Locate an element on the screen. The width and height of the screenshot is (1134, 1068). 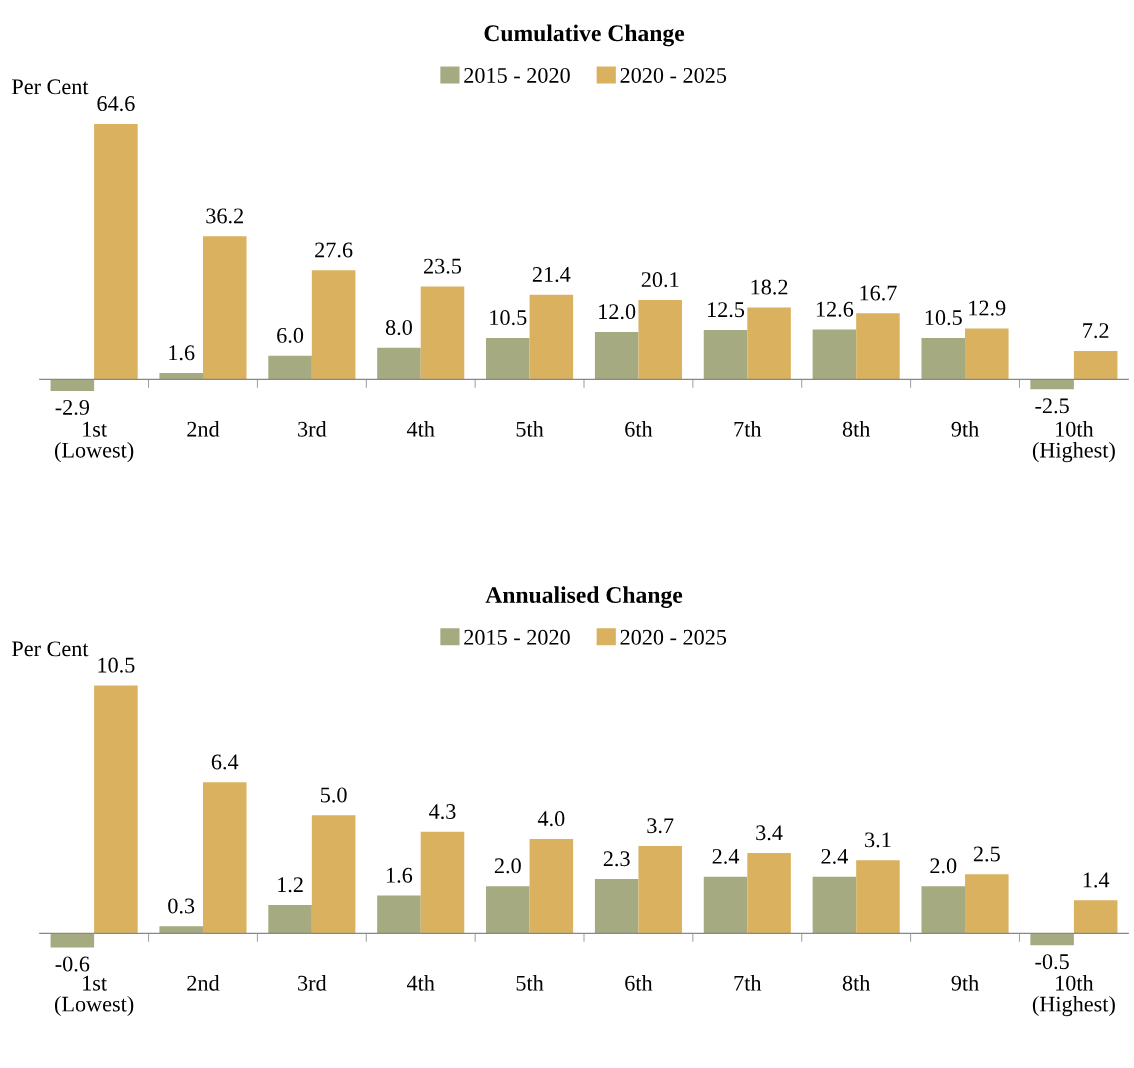
data-label: 12.9 is located at coordinates (987, 308).